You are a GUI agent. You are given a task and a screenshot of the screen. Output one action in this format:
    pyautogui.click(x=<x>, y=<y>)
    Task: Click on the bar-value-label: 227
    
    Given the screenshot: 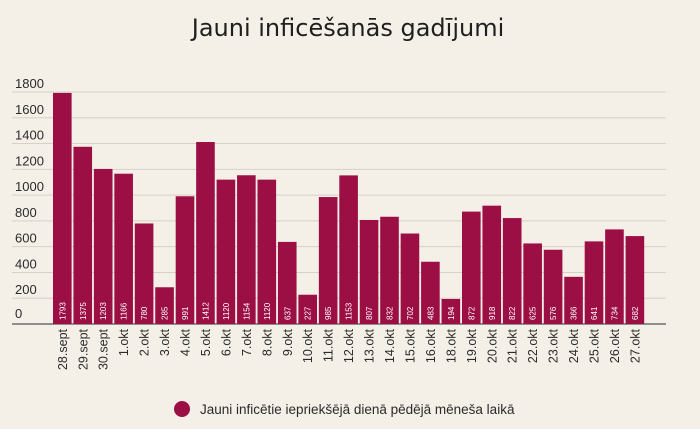 What is the action you would take?
    pyautogui.click(x=308, y=313)
    